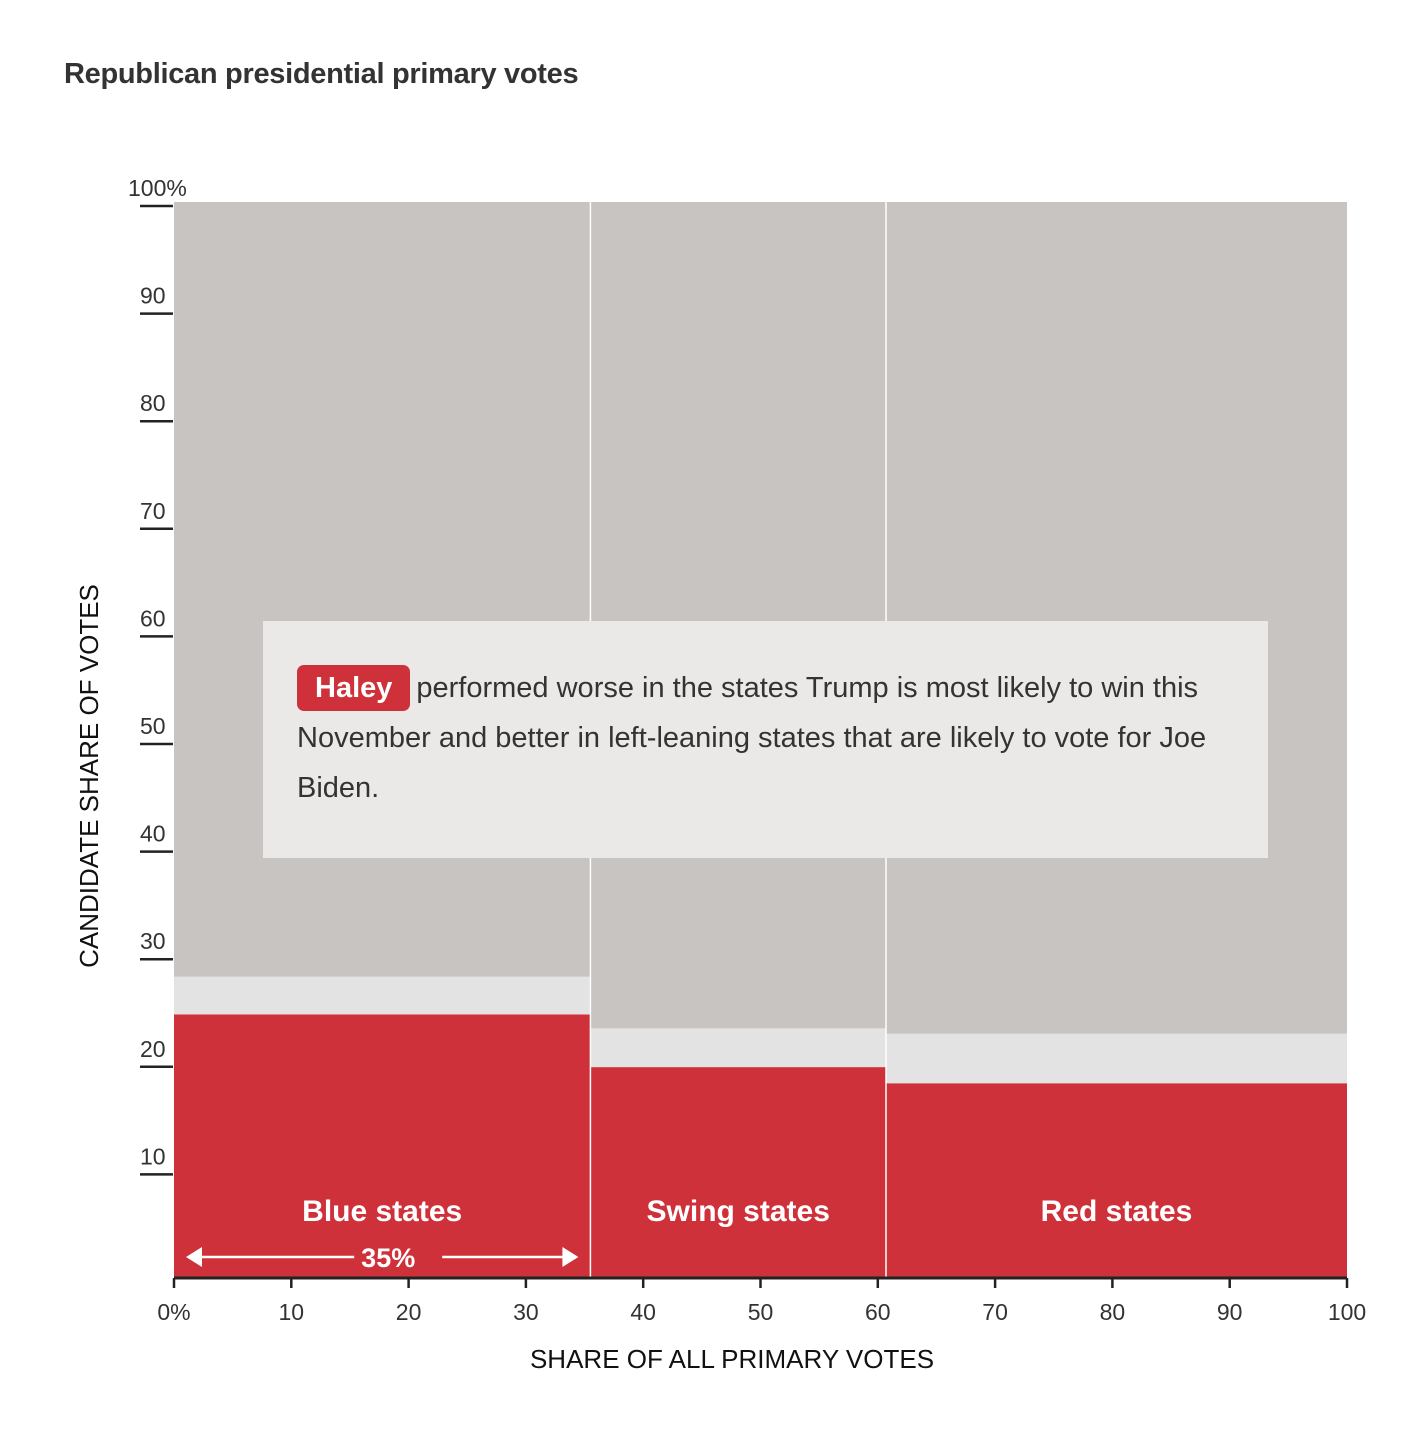 This screenshot has height=1435, width=1420. What do you see at coordinates (354, 688) in the screenshot?
I see `haley-badge: Haley` at bounding box center [354, 688].